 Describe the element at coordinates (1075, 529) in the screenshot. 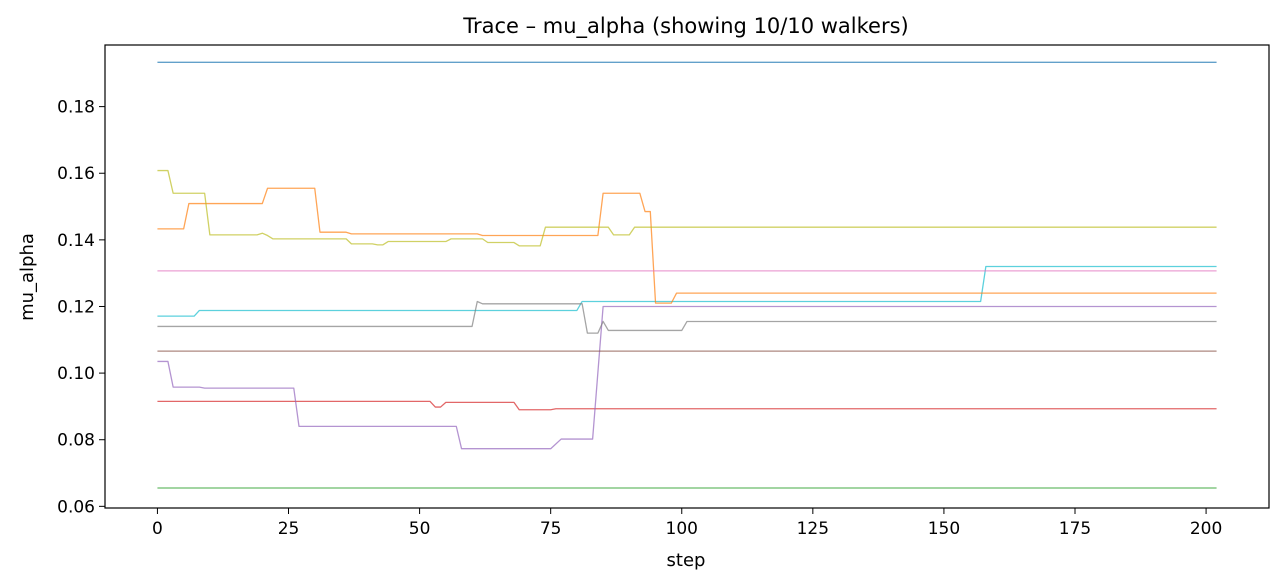

I see `x-tick-label: 175` at that location.